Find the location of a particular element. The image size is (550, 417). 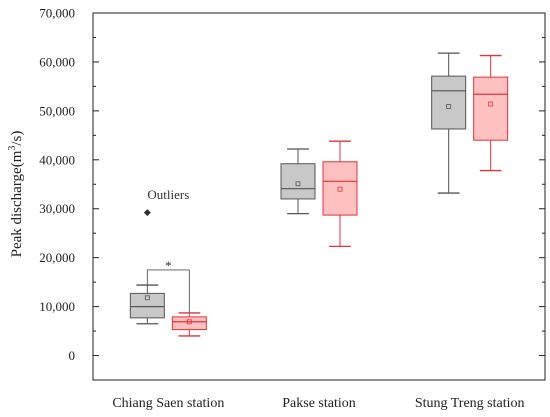

significance-bracket is located at coordinates (168, 291).